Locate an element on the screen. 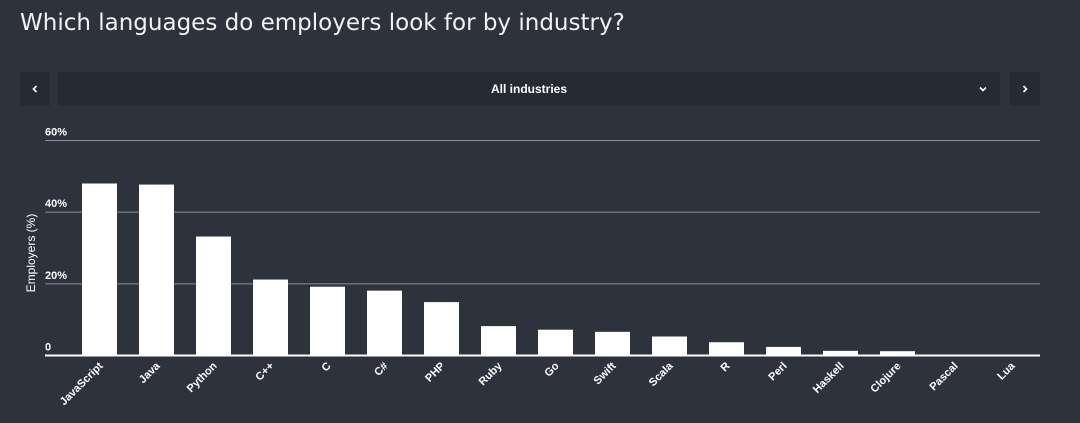  bar-perl is located at coordinates (783, 351).